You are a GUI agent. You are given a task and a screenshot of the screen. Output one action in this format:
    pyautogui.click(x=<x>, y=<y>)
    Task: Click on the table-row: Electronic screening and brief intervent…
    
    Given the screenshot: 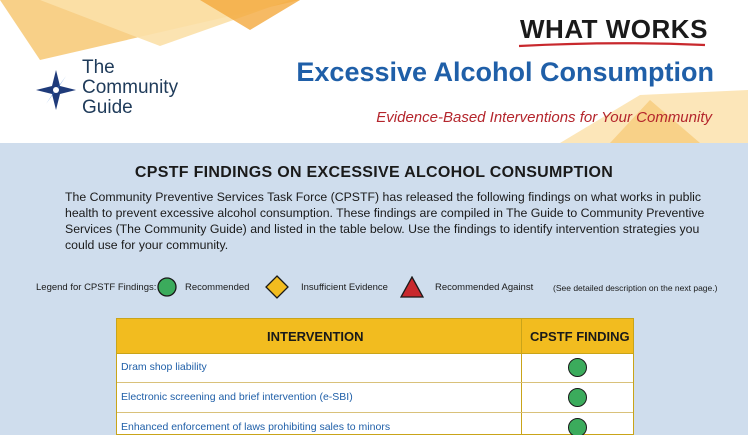 What is the action you would take?
    pyautogui.click(x=375, y=398)
    